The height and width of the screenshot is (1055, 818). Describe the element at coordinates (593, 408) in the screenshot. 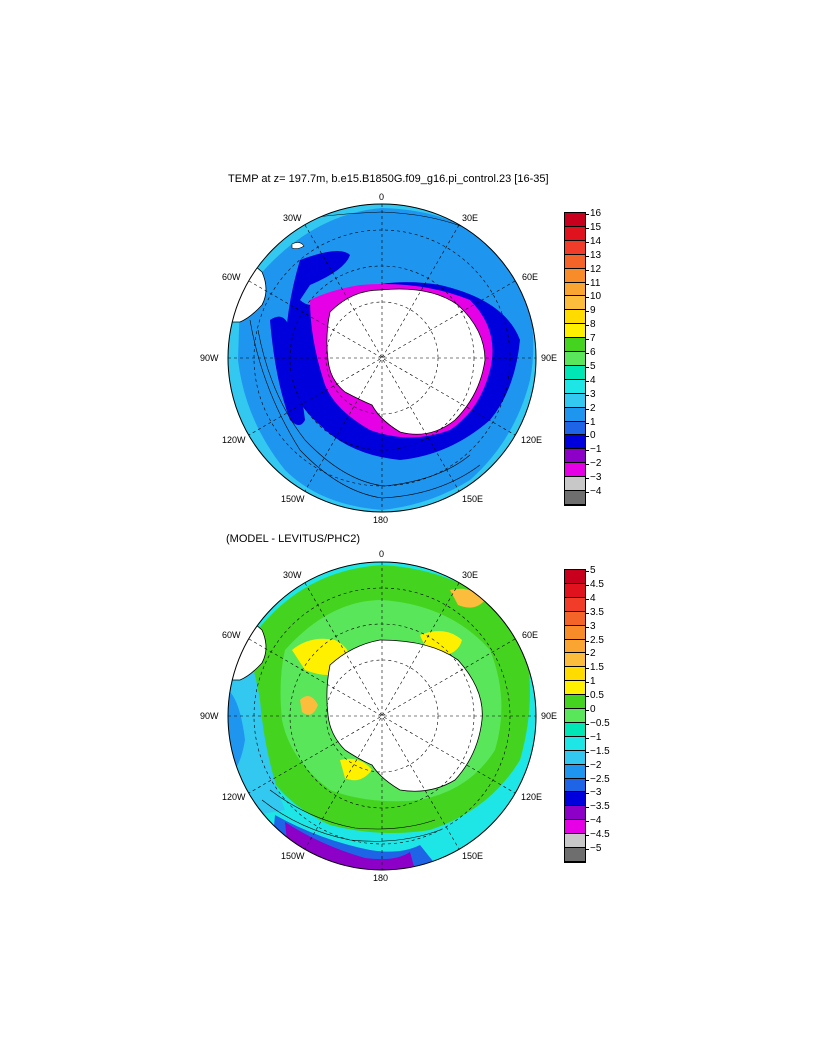

I see `colorbar-label: 2` at that location.